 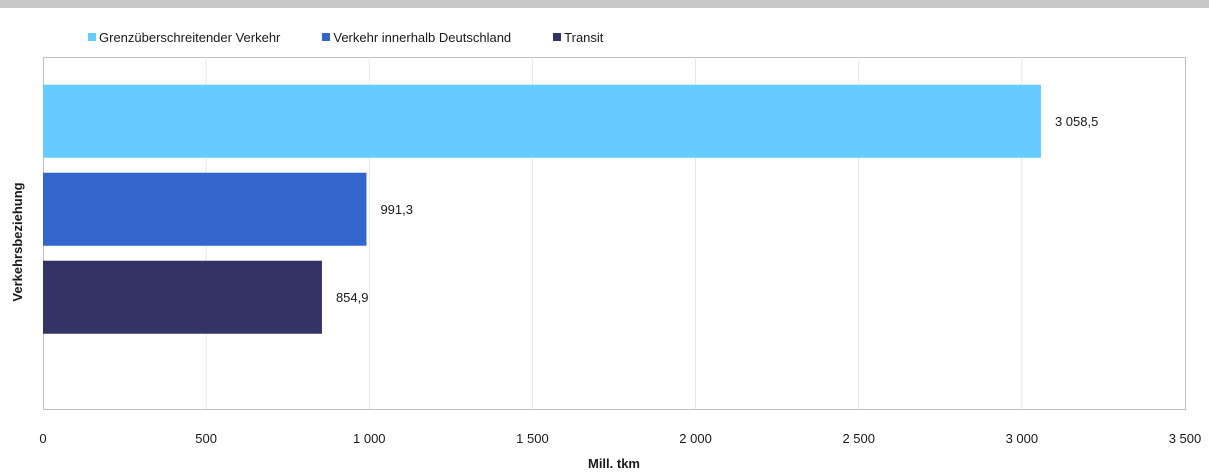 I want to click on x-tick-label: 2 500, so click(x=858, y=438).